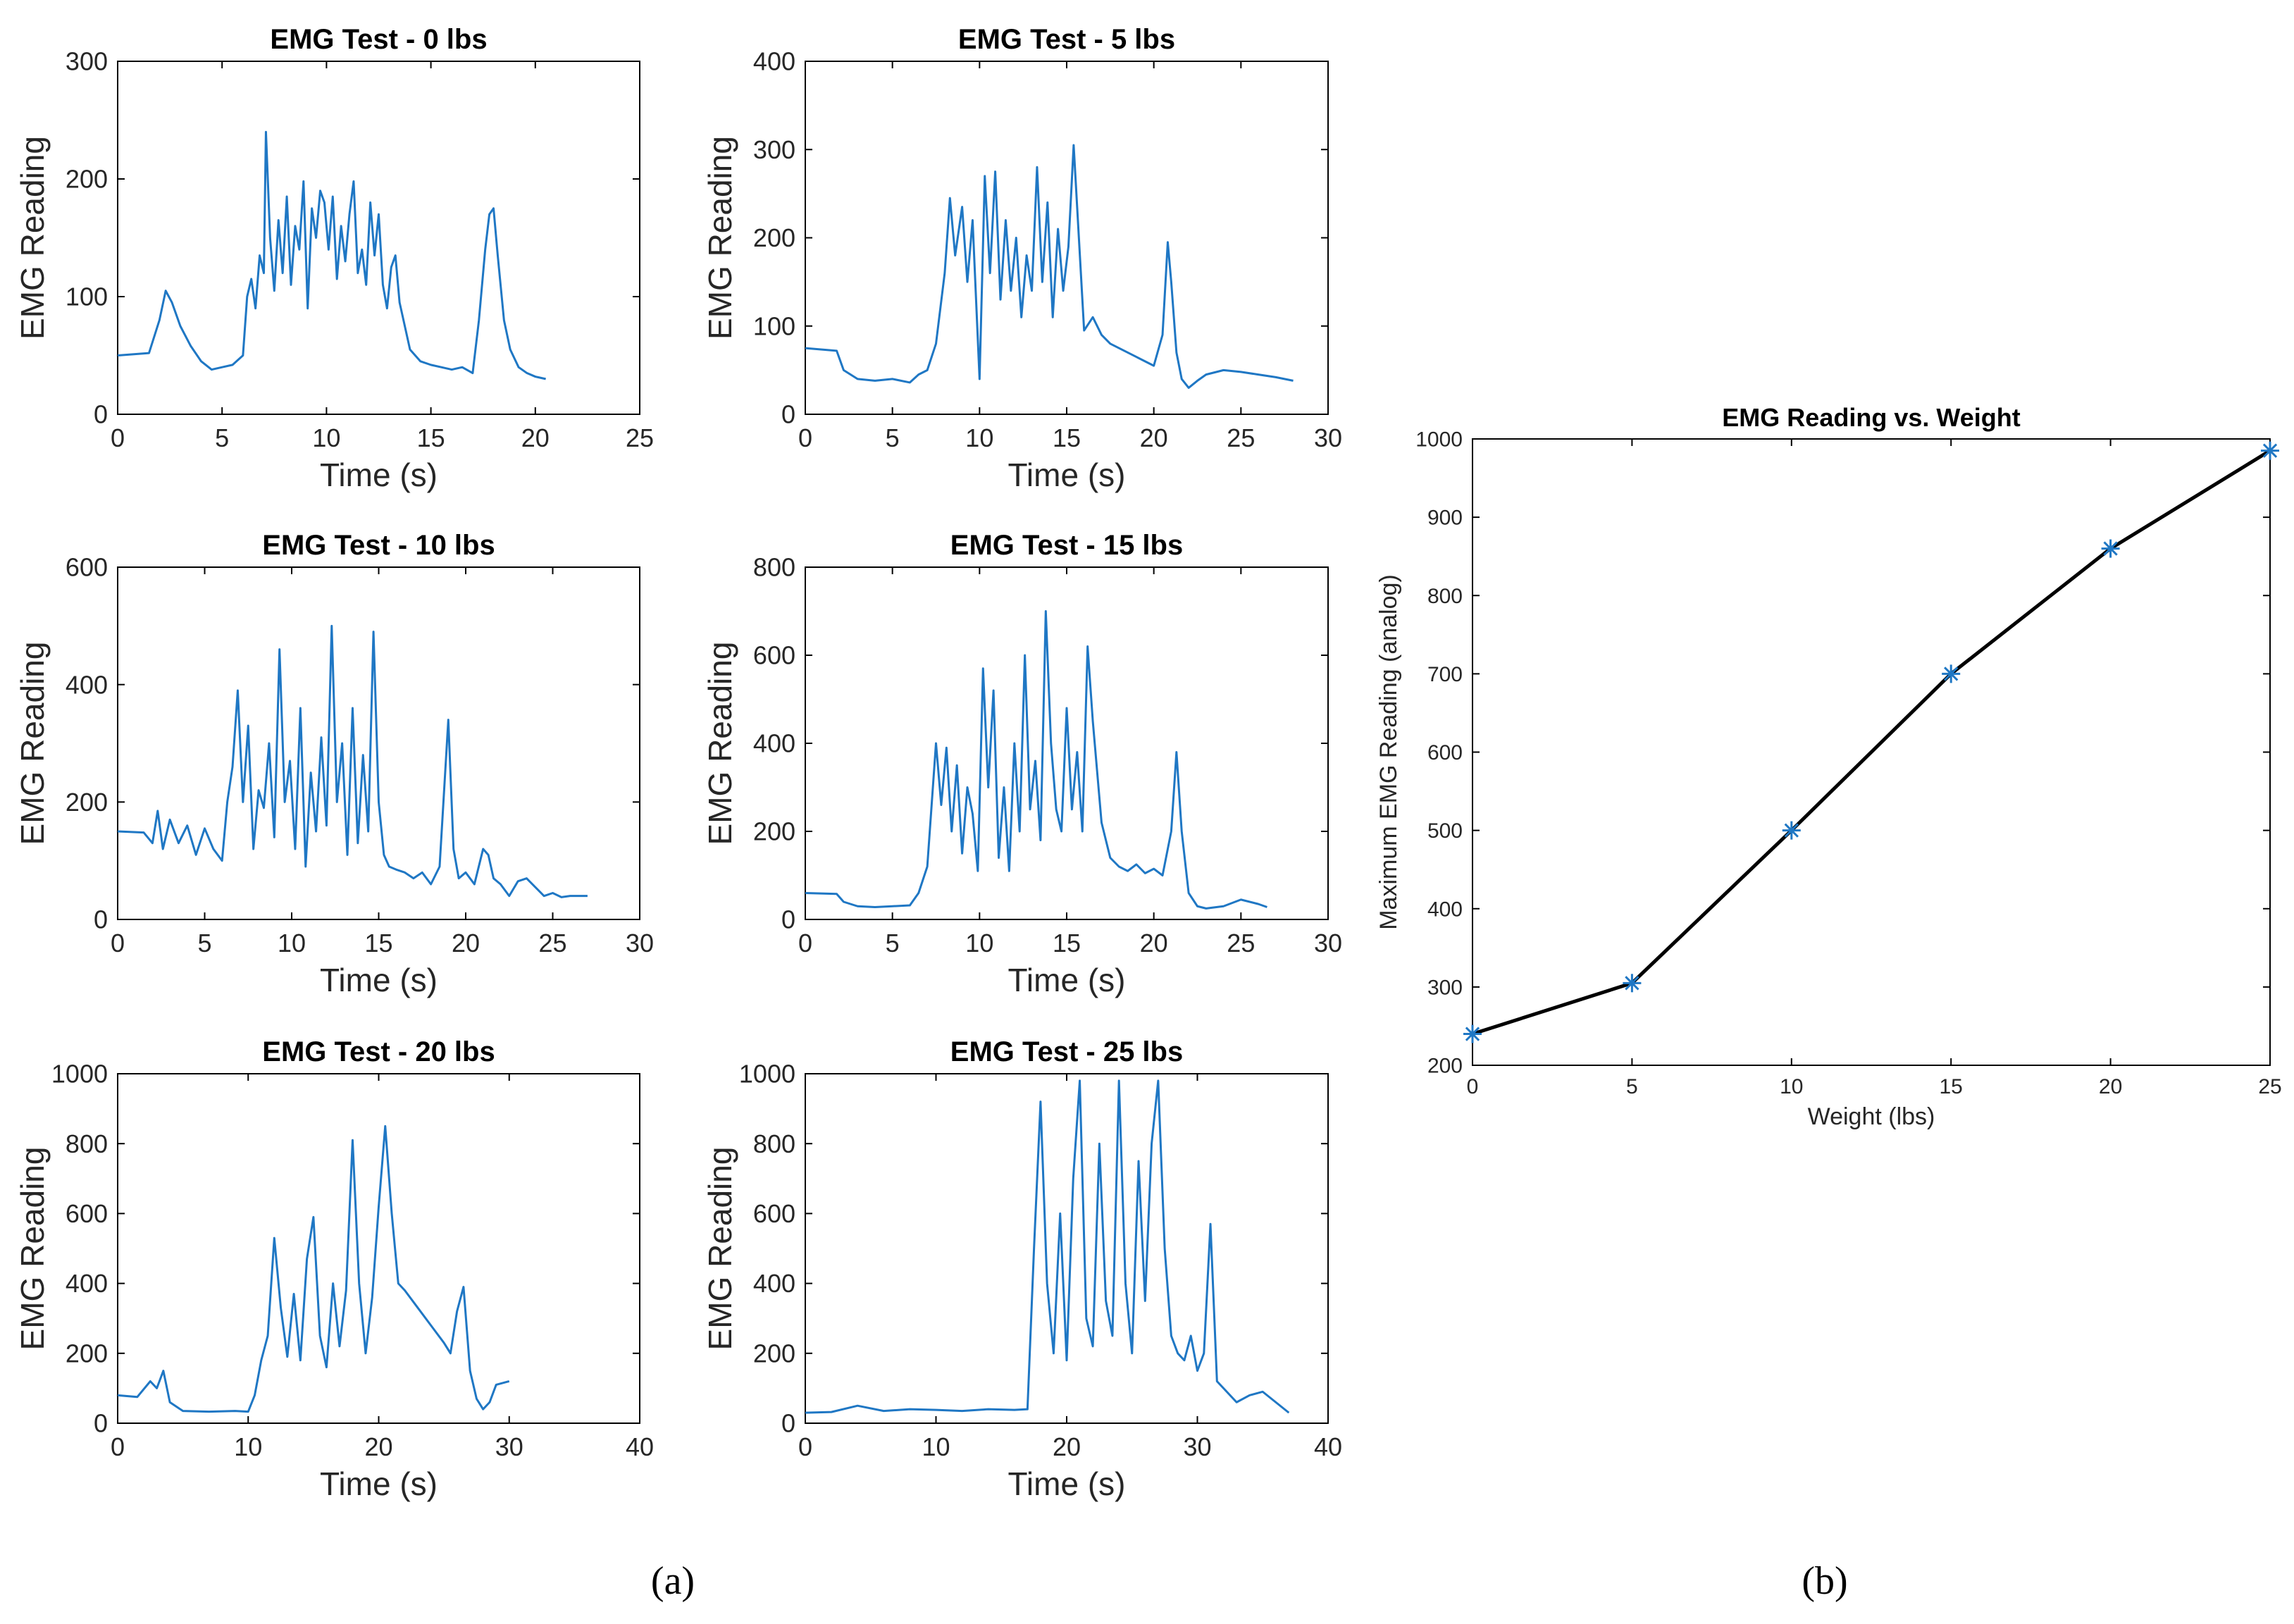  I want to click on y-axis-label: Maximum EMG Reading (analog), so click(1389, 752).